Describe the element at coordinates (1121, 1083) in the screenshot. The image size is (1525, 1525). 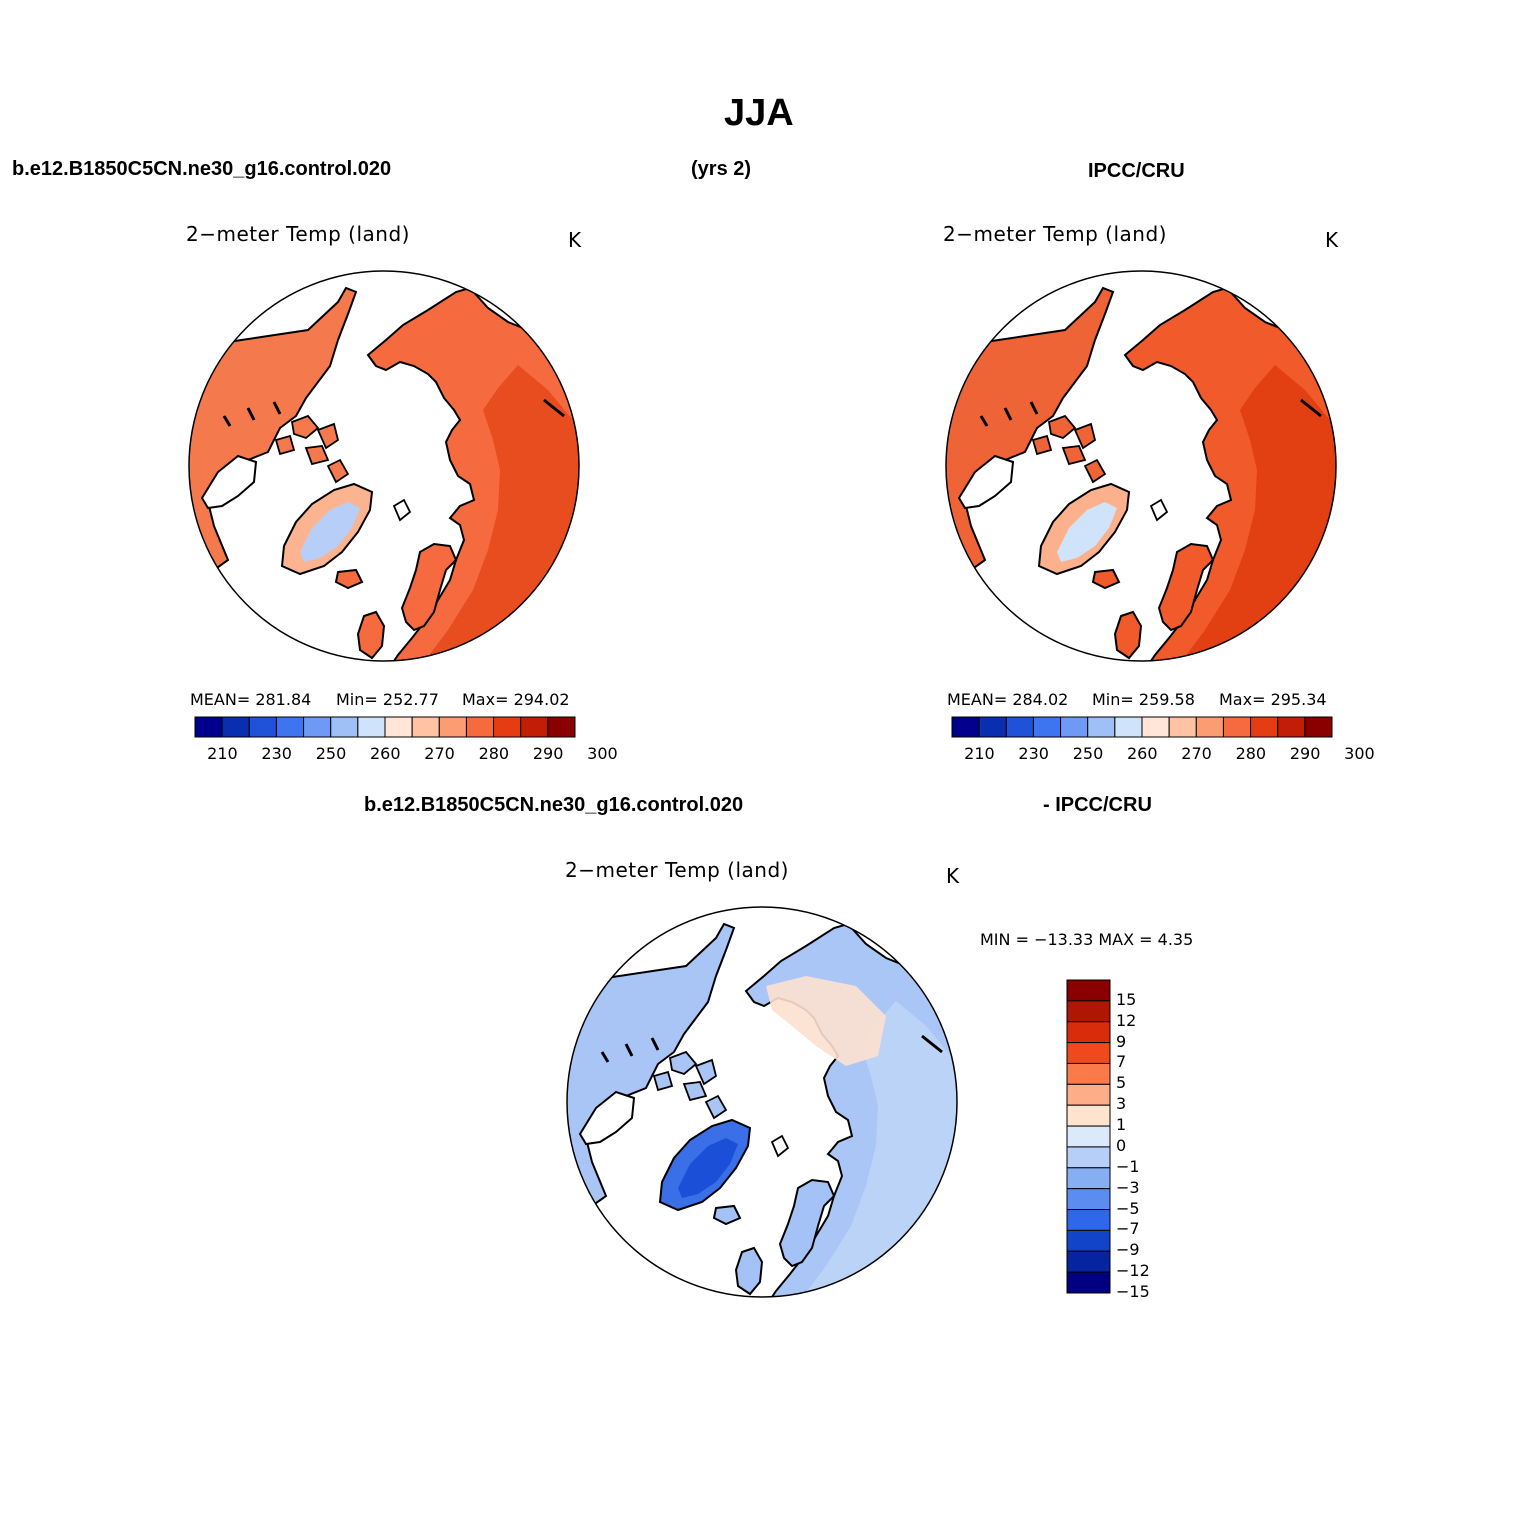
I see `colorbar-tick-label: 5` at that location.